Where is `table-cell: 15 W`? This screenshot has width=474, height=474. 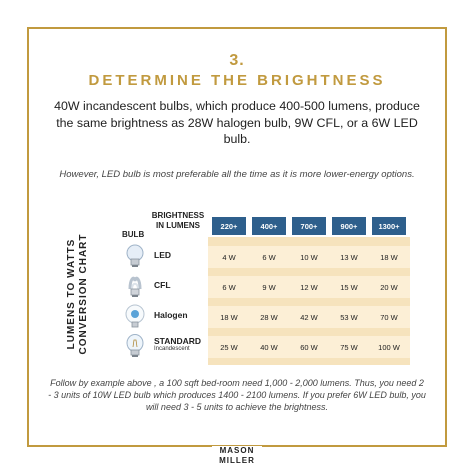 table-cell: 15 W is located at coordinates (349, 287).